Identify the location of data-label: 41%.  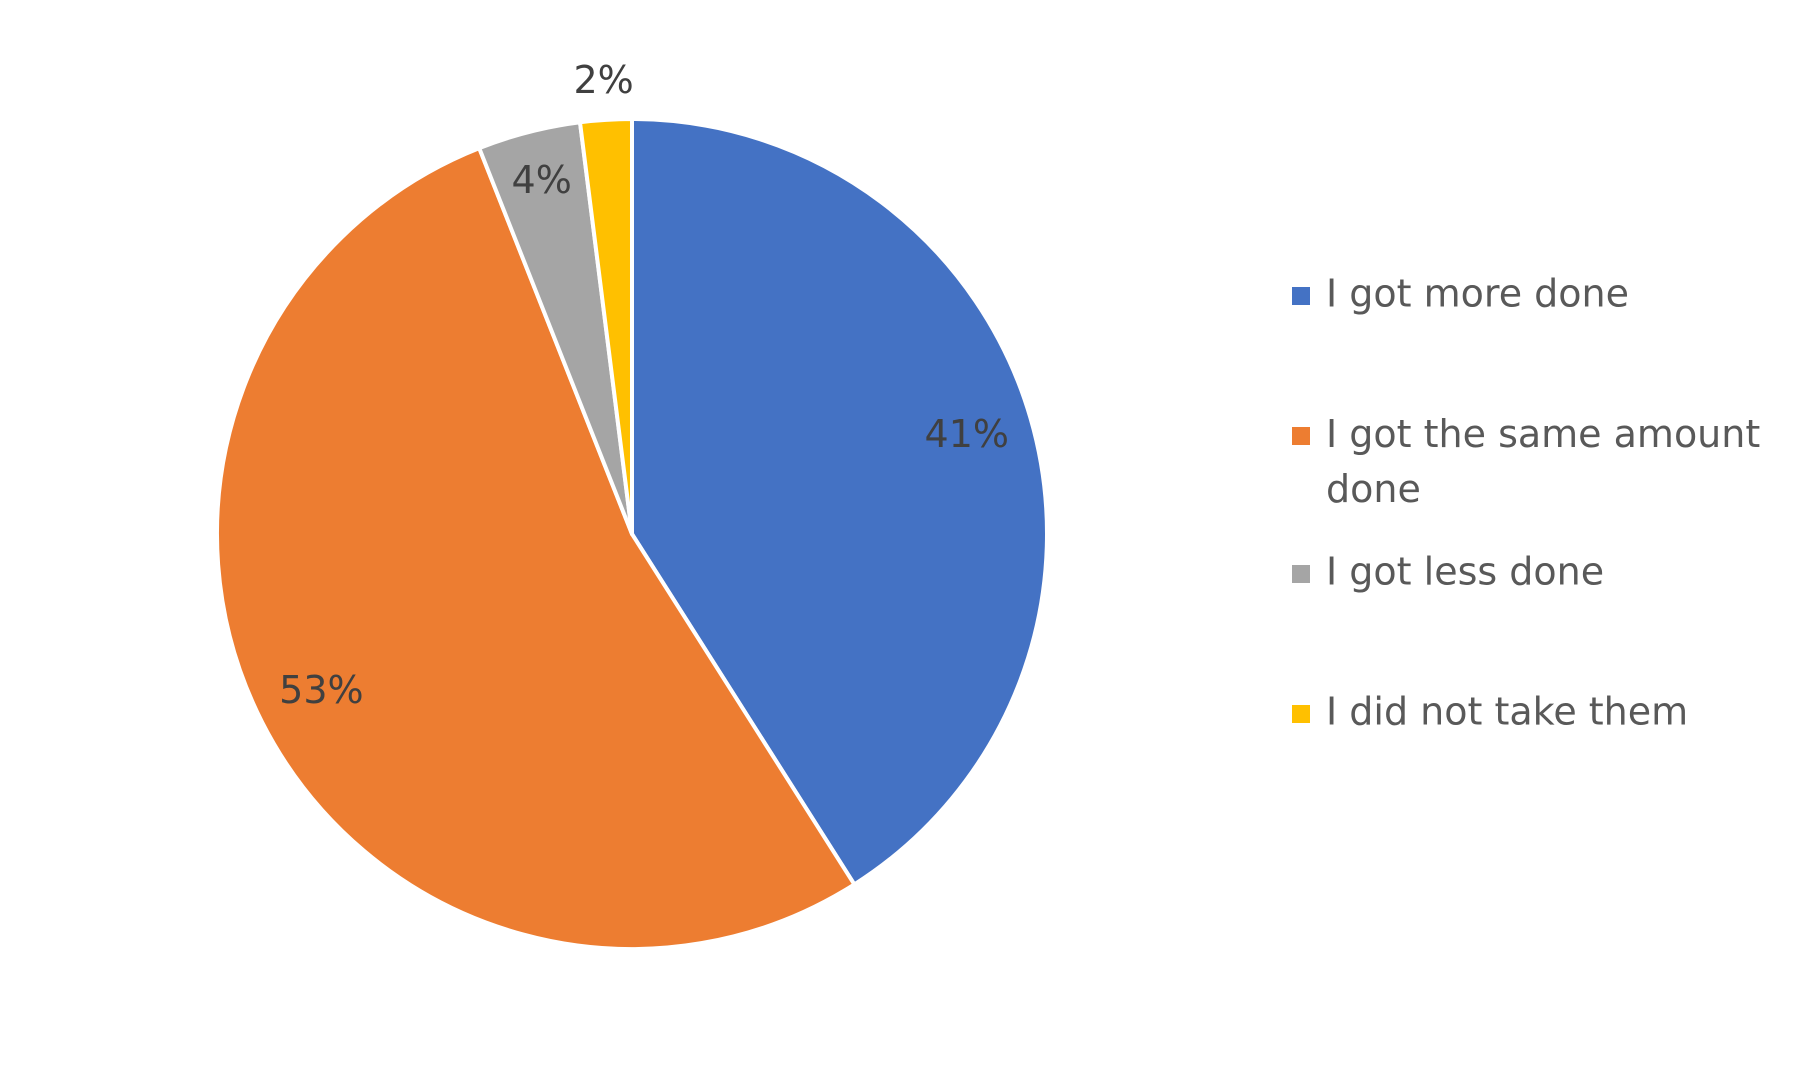
(967, 434).